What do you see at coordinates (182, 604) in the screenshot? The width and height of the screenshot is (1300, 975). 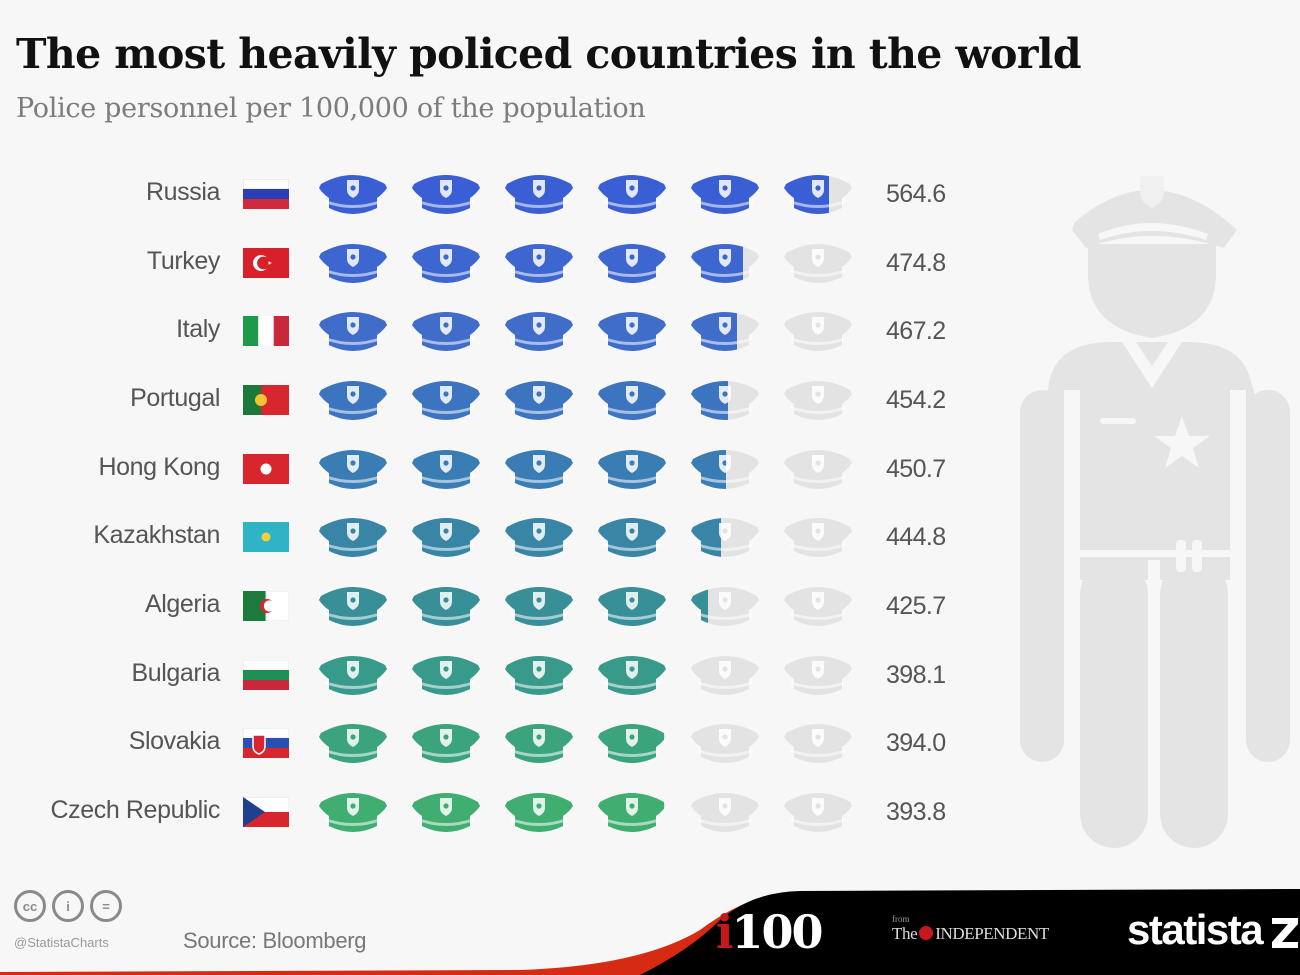 I see `country-label: Algeria` at bounding box center [182, 604].